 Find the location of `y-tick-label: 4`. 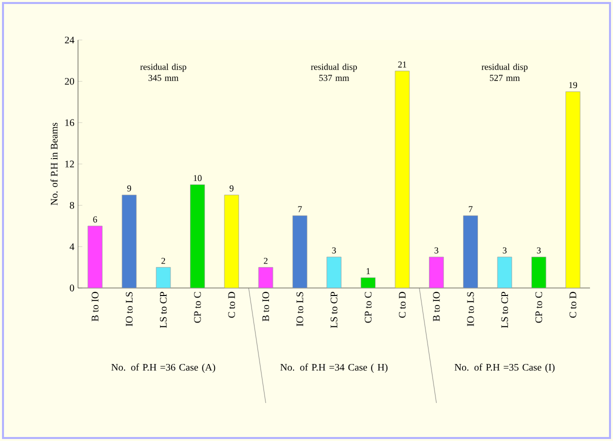

y-tick-label: 4 is located at coordinates (72, 246).